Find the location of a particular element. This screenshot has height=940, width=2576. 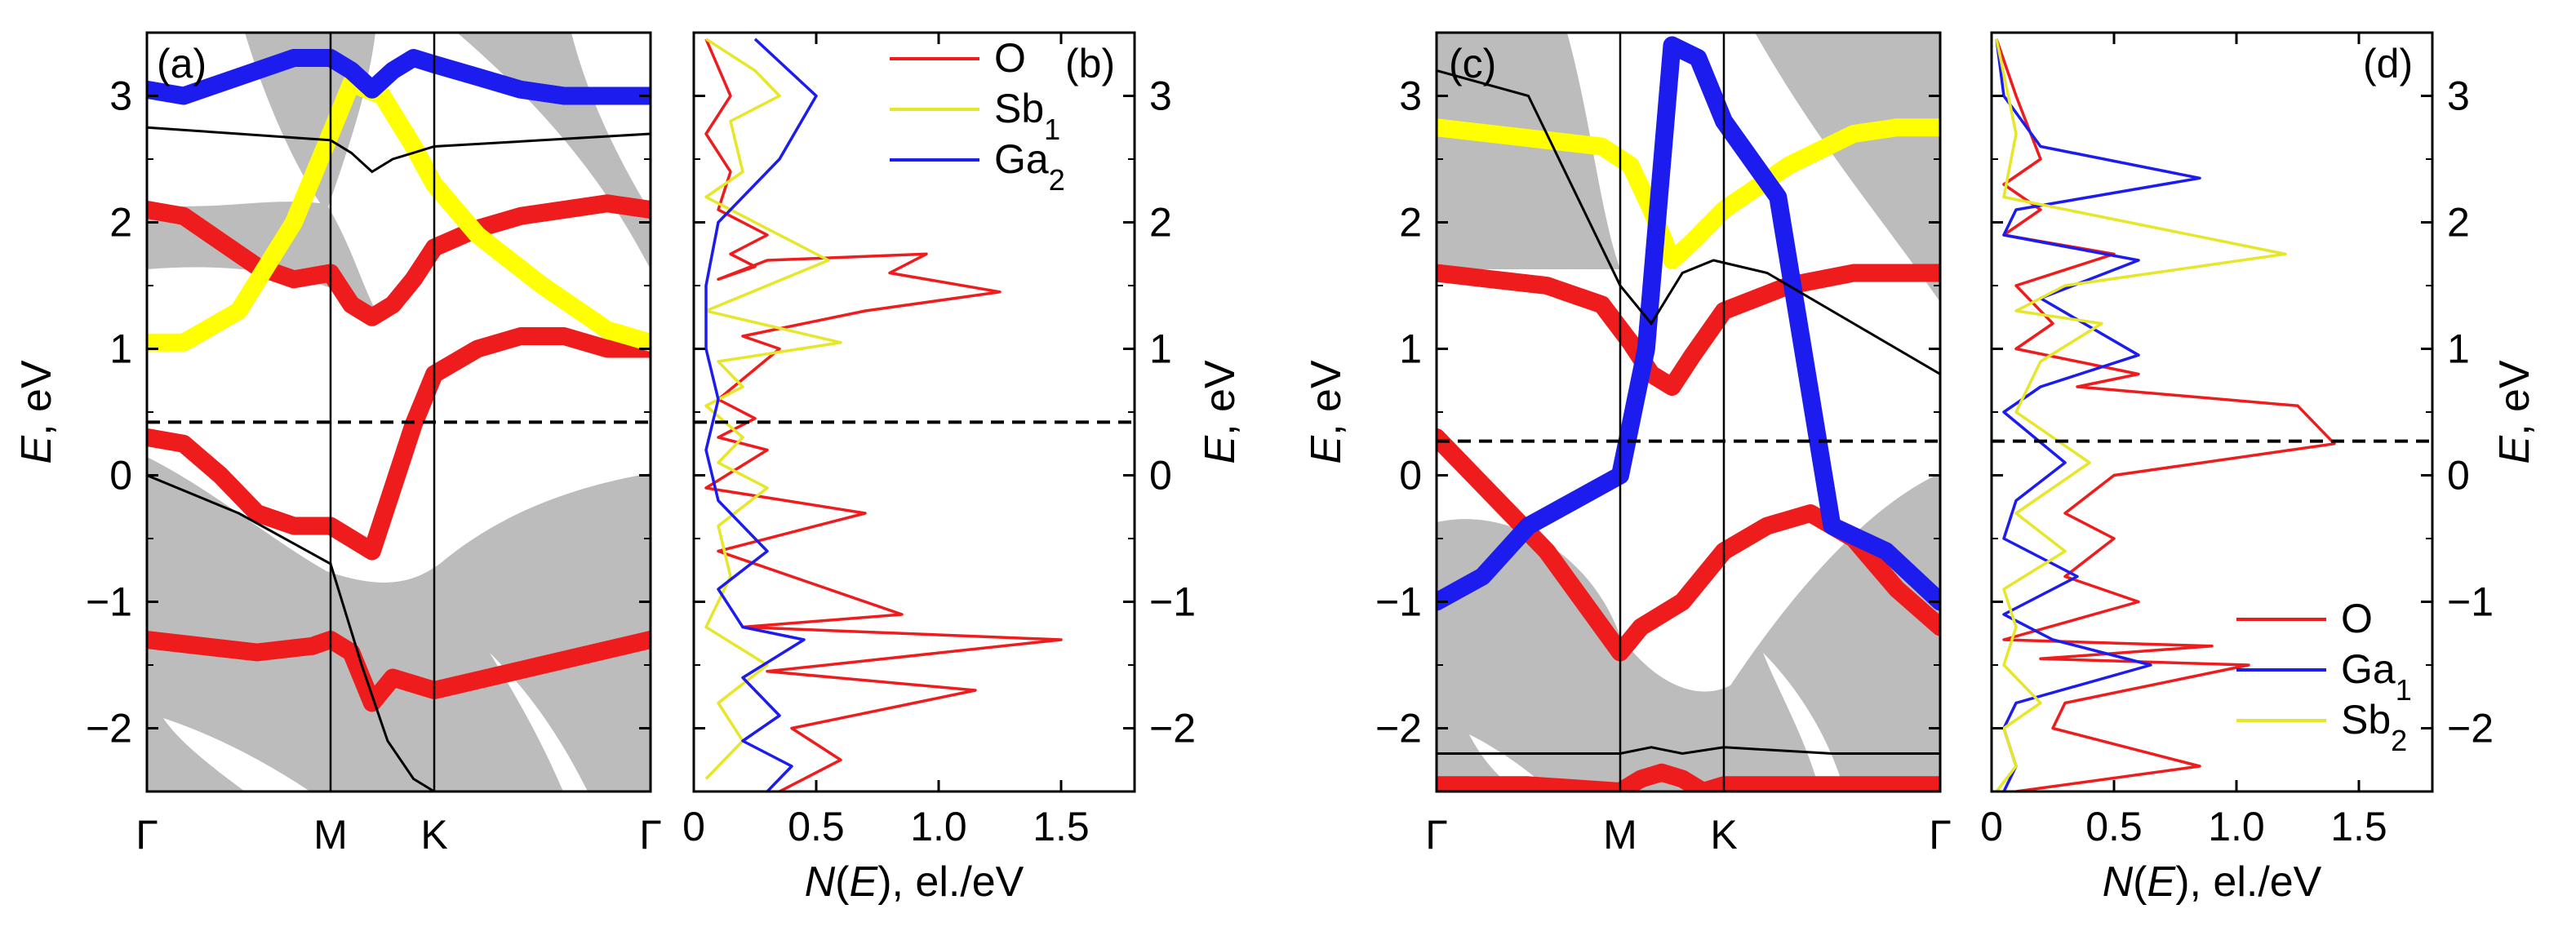

band-projection-ga2-band is located at coordinates (399, 77).